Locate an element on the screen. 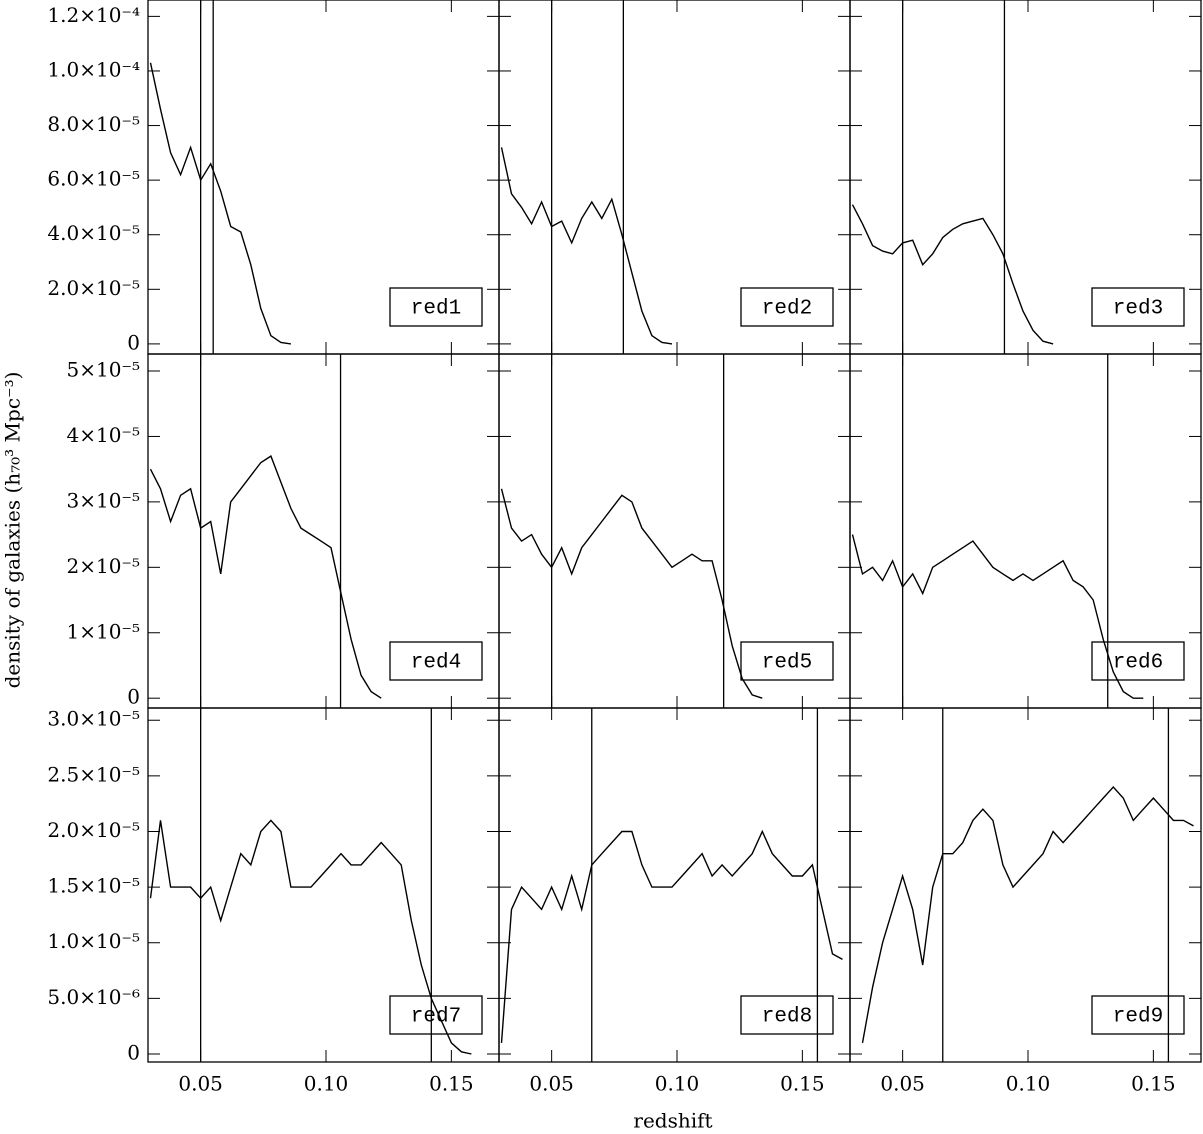 The image size is (1203, 1134). panel-label: red5 is located at coordinates (787, 663).